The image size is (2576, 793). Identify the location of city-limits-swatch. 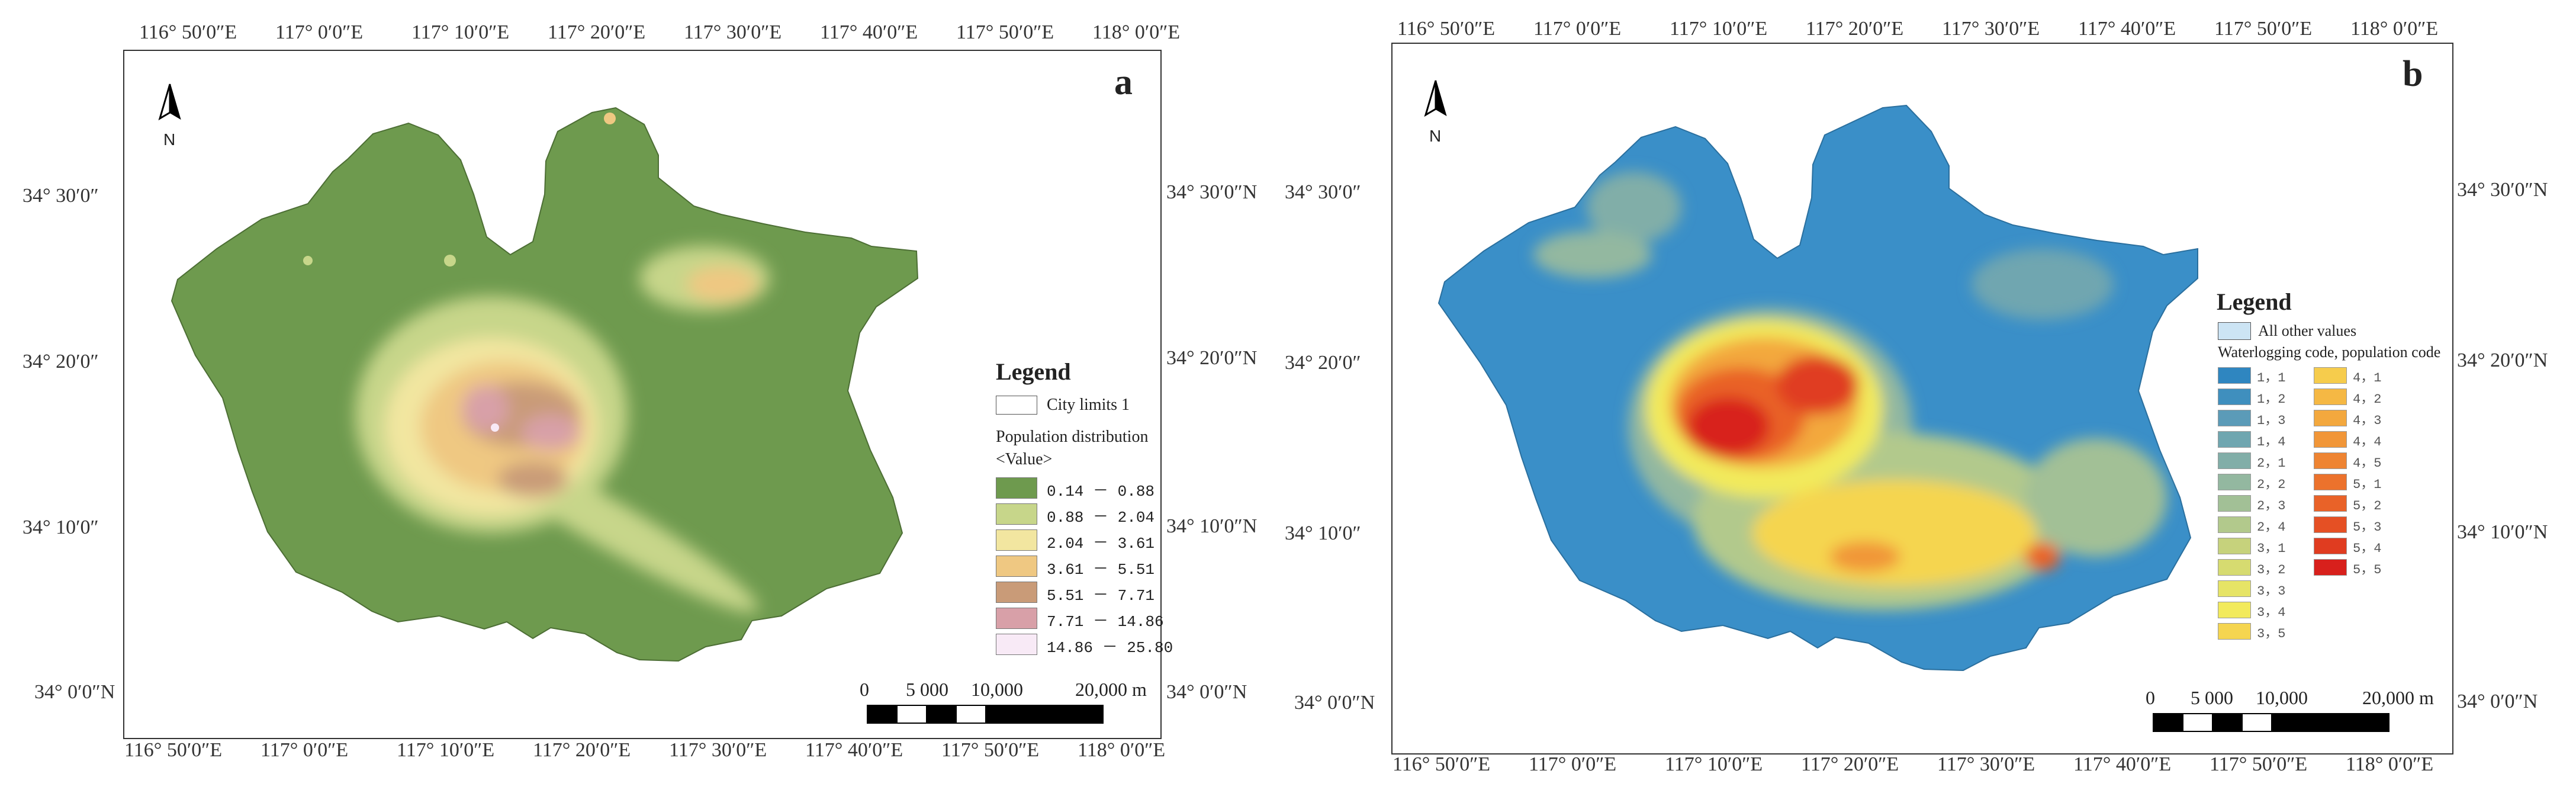
(1017, 405).